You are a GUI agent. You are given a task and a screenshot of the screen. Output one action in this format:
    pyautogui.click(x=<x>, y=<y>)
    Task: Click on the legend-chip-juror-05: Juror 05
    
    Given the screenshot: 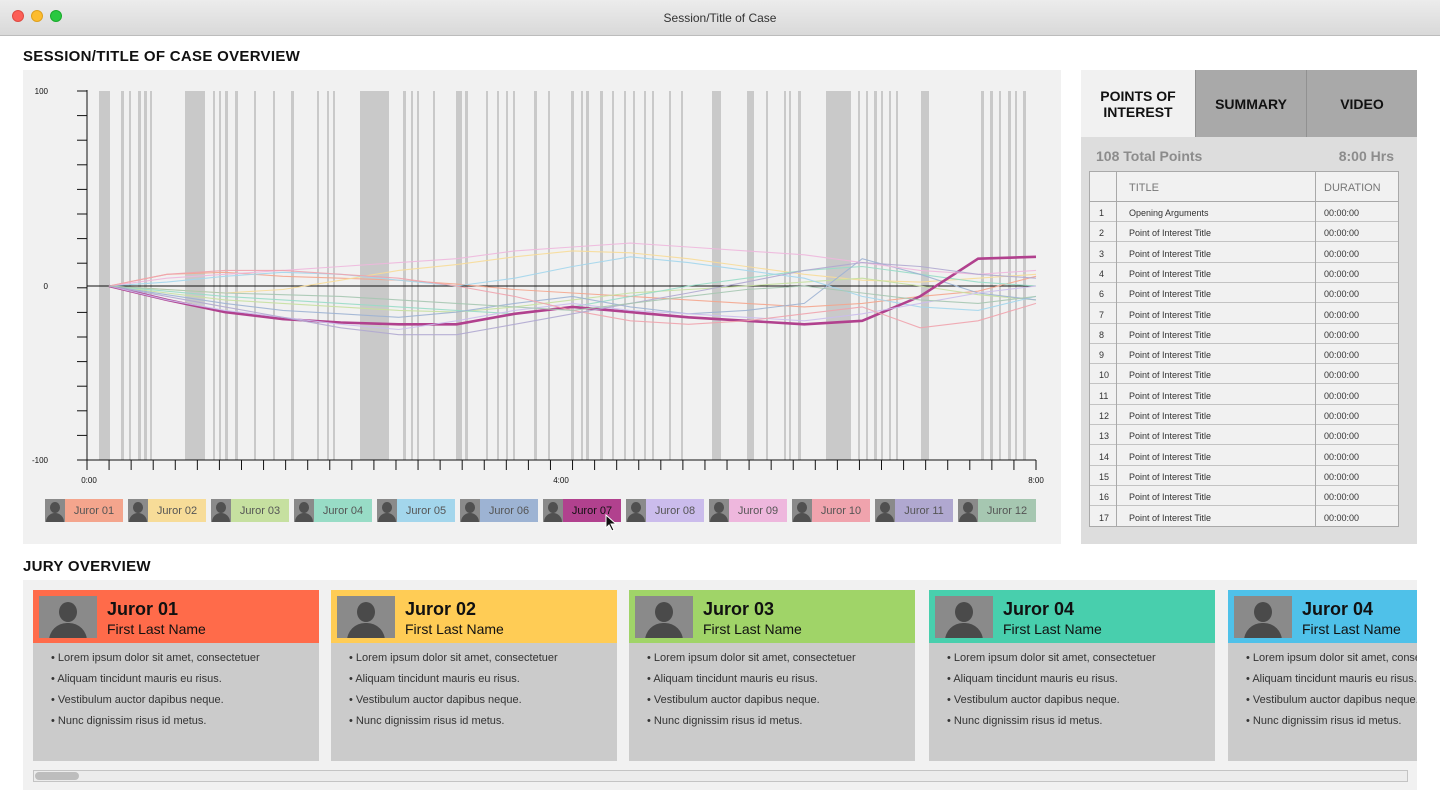 What is the action you would take?
    pyautogui.click(x=416, y=510)
    